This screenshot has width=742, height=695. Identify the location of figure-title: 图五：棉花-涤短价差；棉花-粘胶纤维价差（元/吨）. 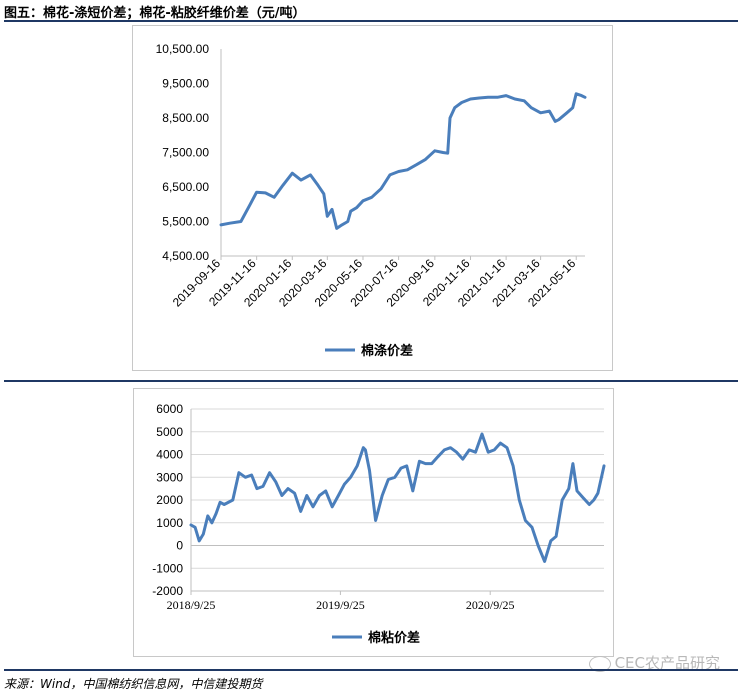
(155, 13).